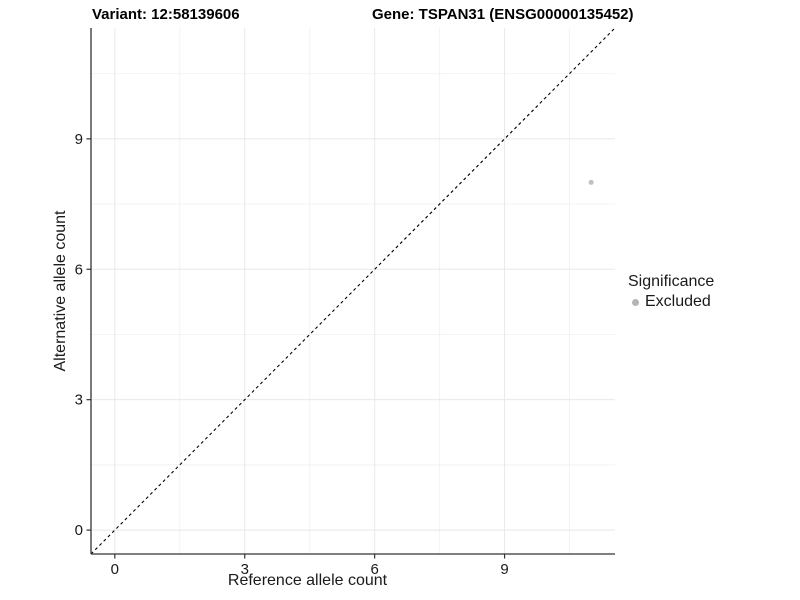 The height and width of the screenshot is (600, 800). I want to click on x-tick-label: 0, so click(115, 569).